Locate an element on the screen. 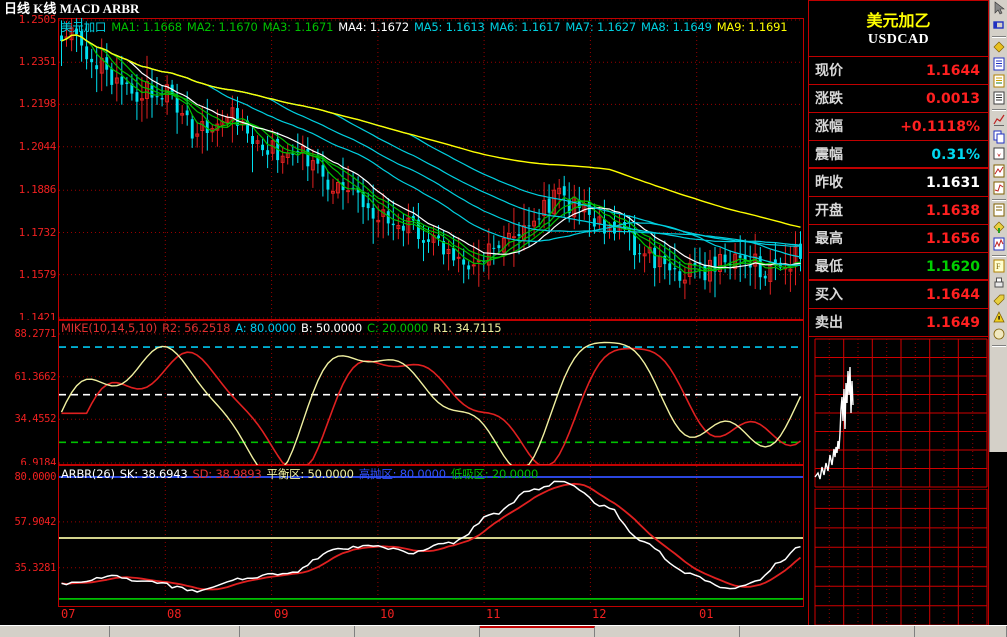  toolbar-pointer-icon is located at coordinates (998, 8).